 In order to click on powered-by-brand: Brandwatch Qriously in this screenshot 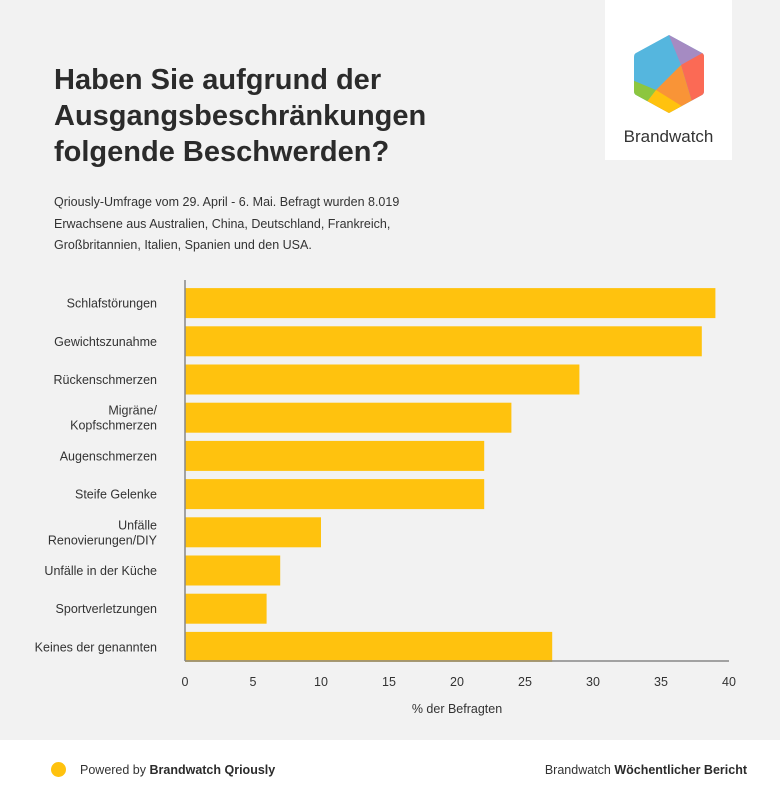, I will do `click(212, 770)`.